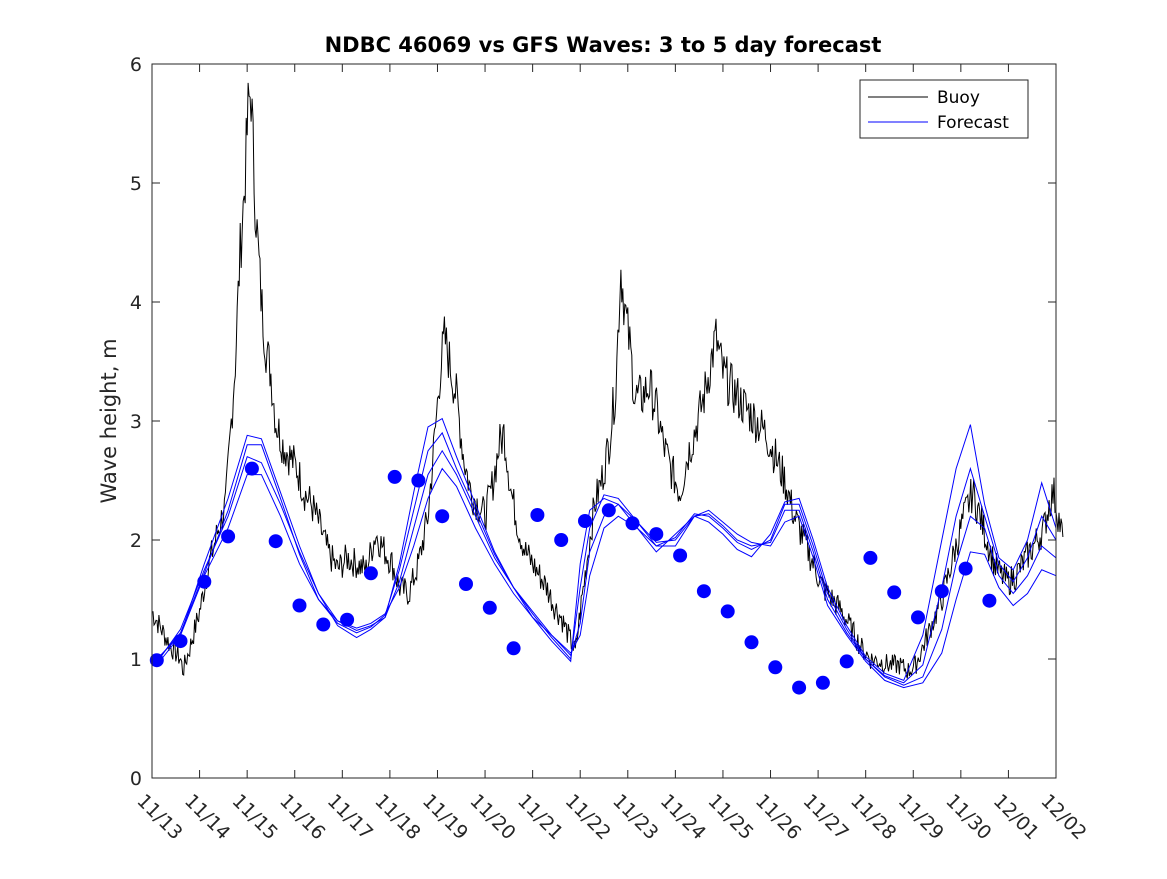  What do you see at coordinates (136, 303) in the screenshot?
I see `y-tick-label-4: 4` at bounding box center [136, 303].